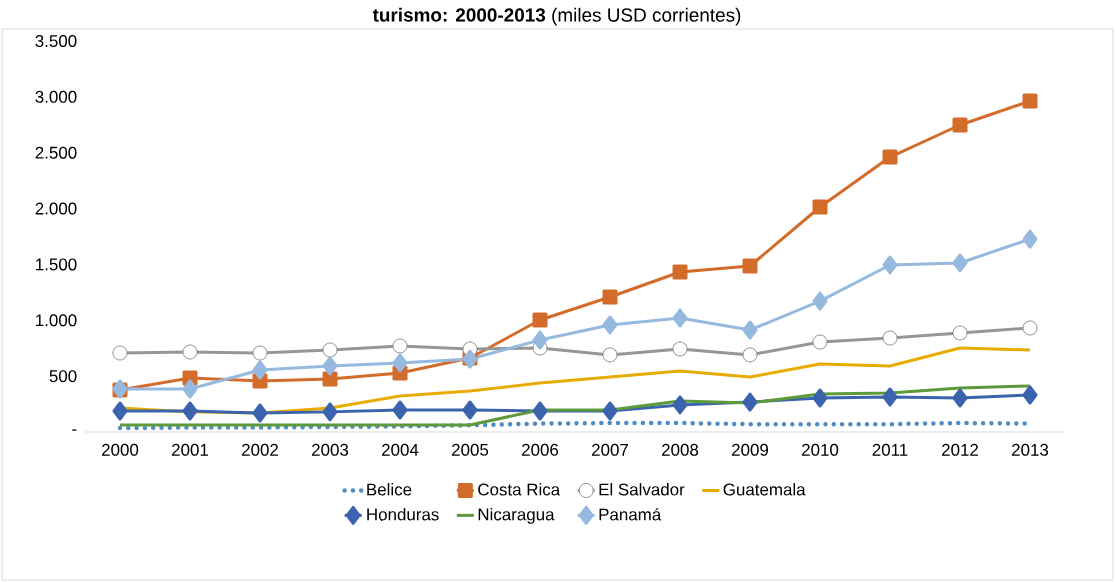 This screenshot has height=582, width=1115. Describe the element at coordinates (519, 489) in the screenshot. I see `legend-label: Costa Rica` at that location.